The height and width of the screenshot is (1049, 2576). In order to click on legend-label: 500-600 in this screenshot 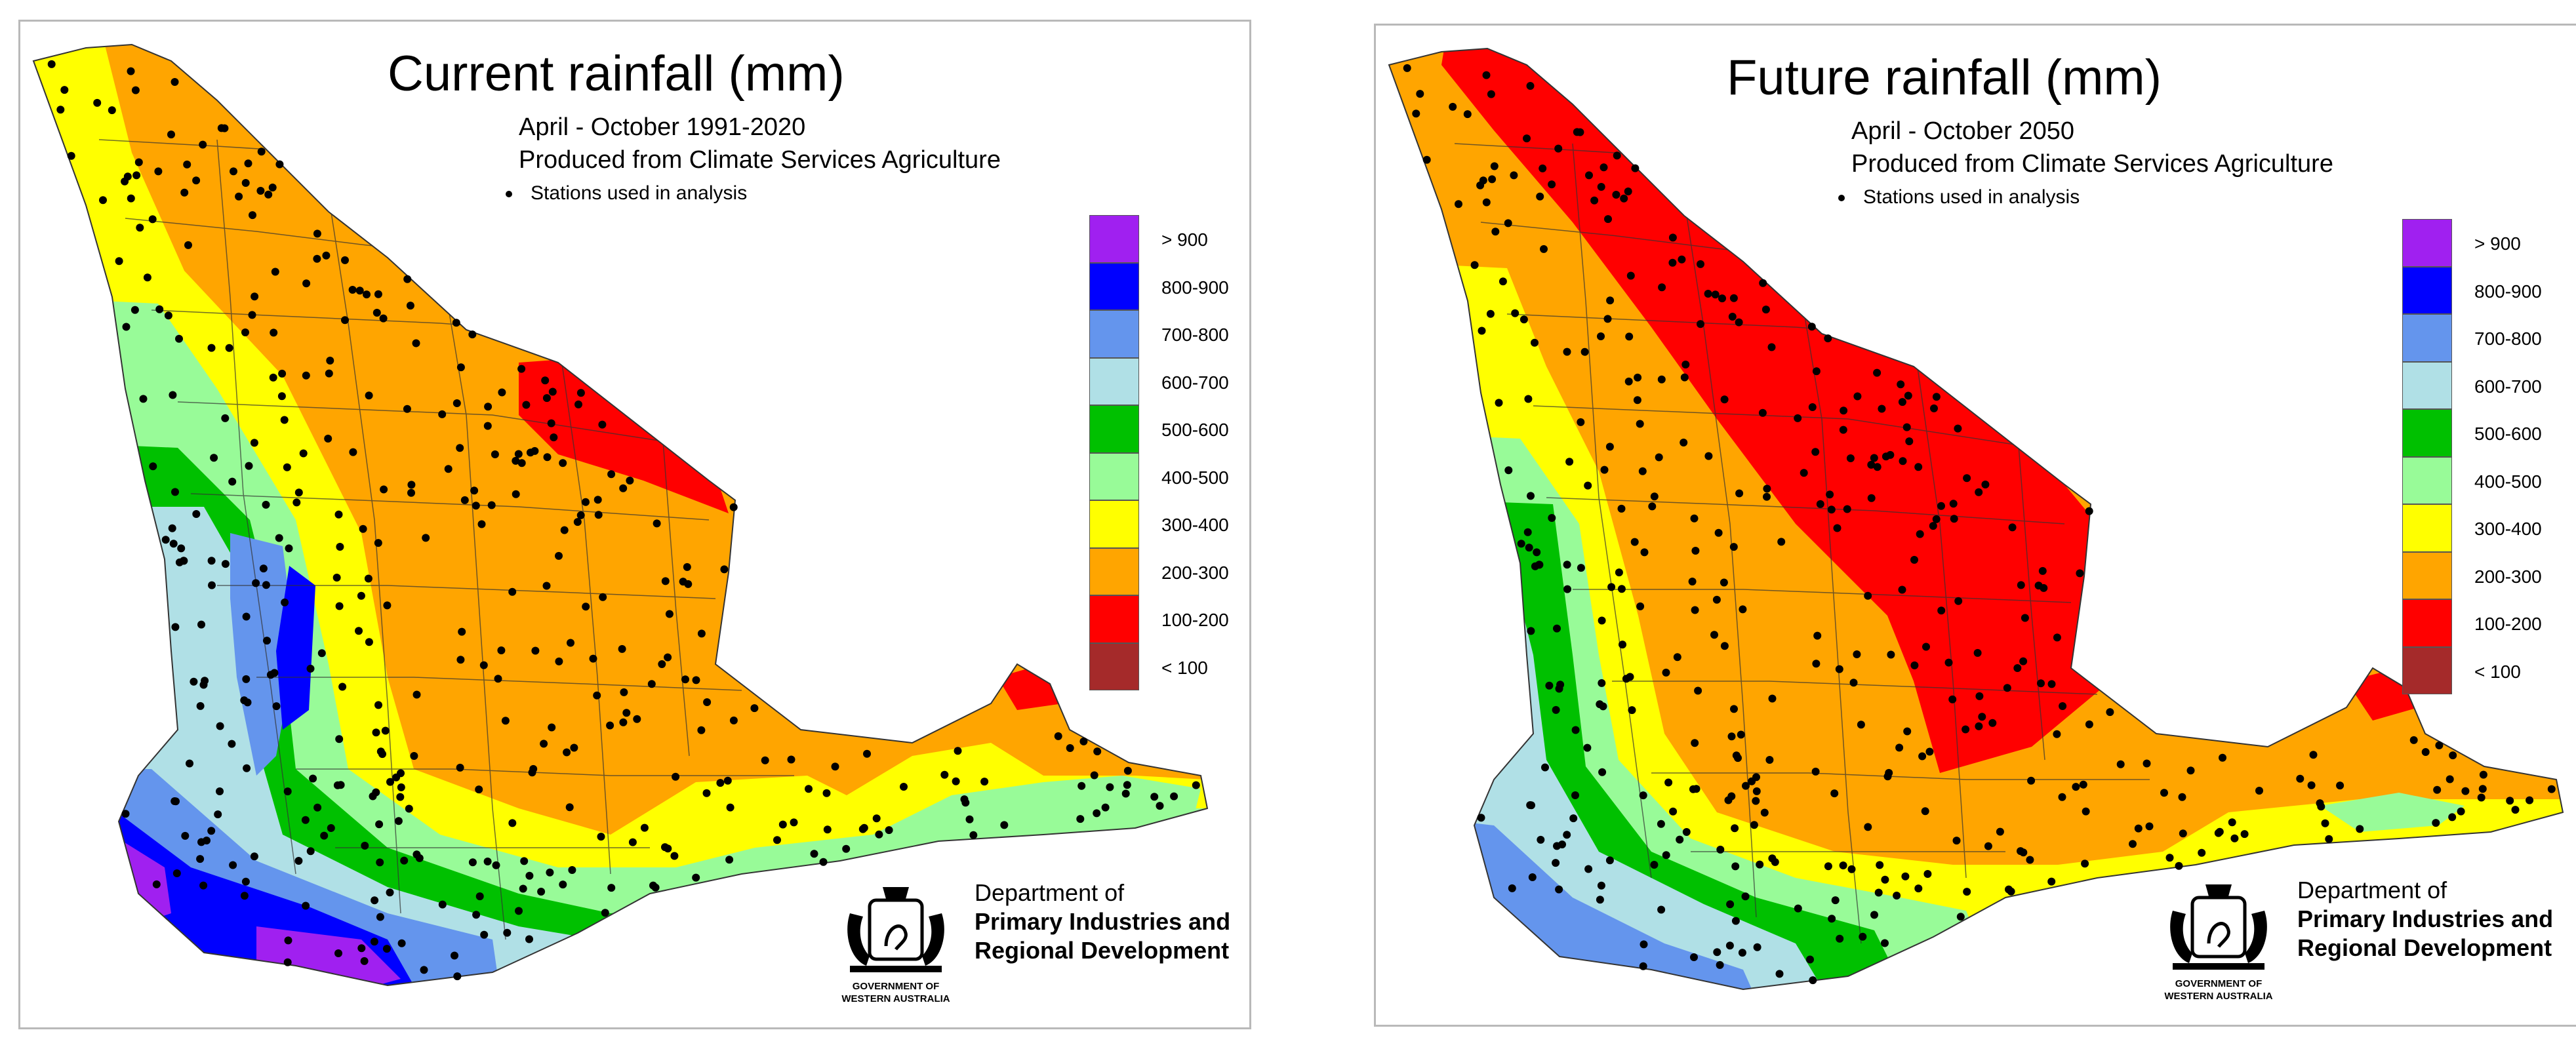, I will do `click(1195, 430)`.